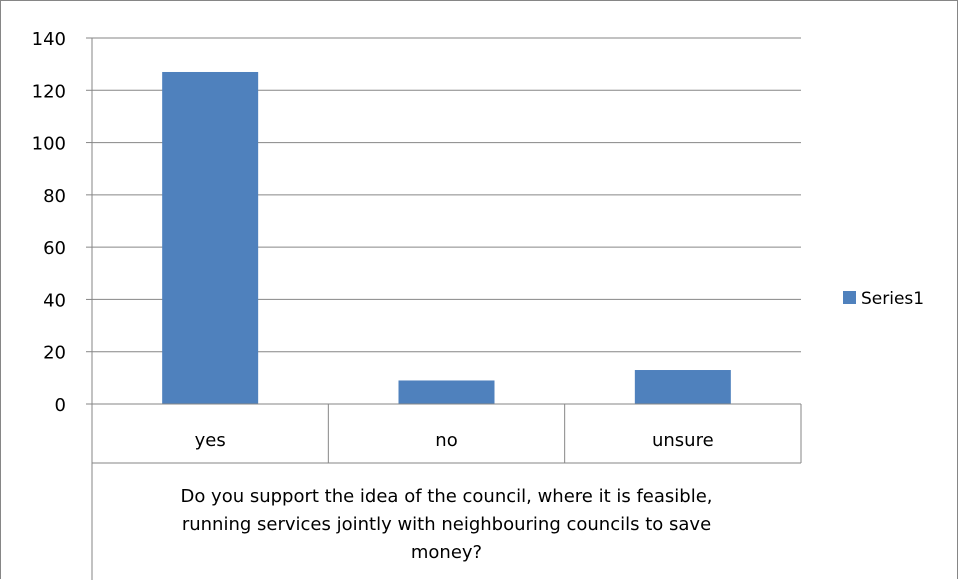 The height and width of the screenshot is (584, 958). What do you see at coordinates (446, 392) in the screenshot?
I see `bar-no` at bounding box center [446, 392].